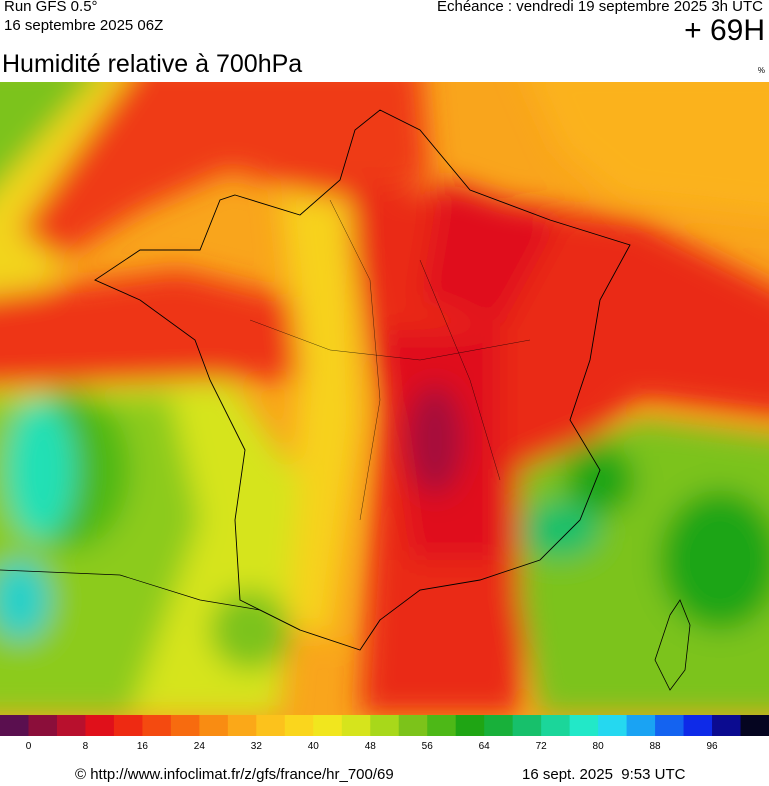  I want to click on unit: %, so click(761, 70).